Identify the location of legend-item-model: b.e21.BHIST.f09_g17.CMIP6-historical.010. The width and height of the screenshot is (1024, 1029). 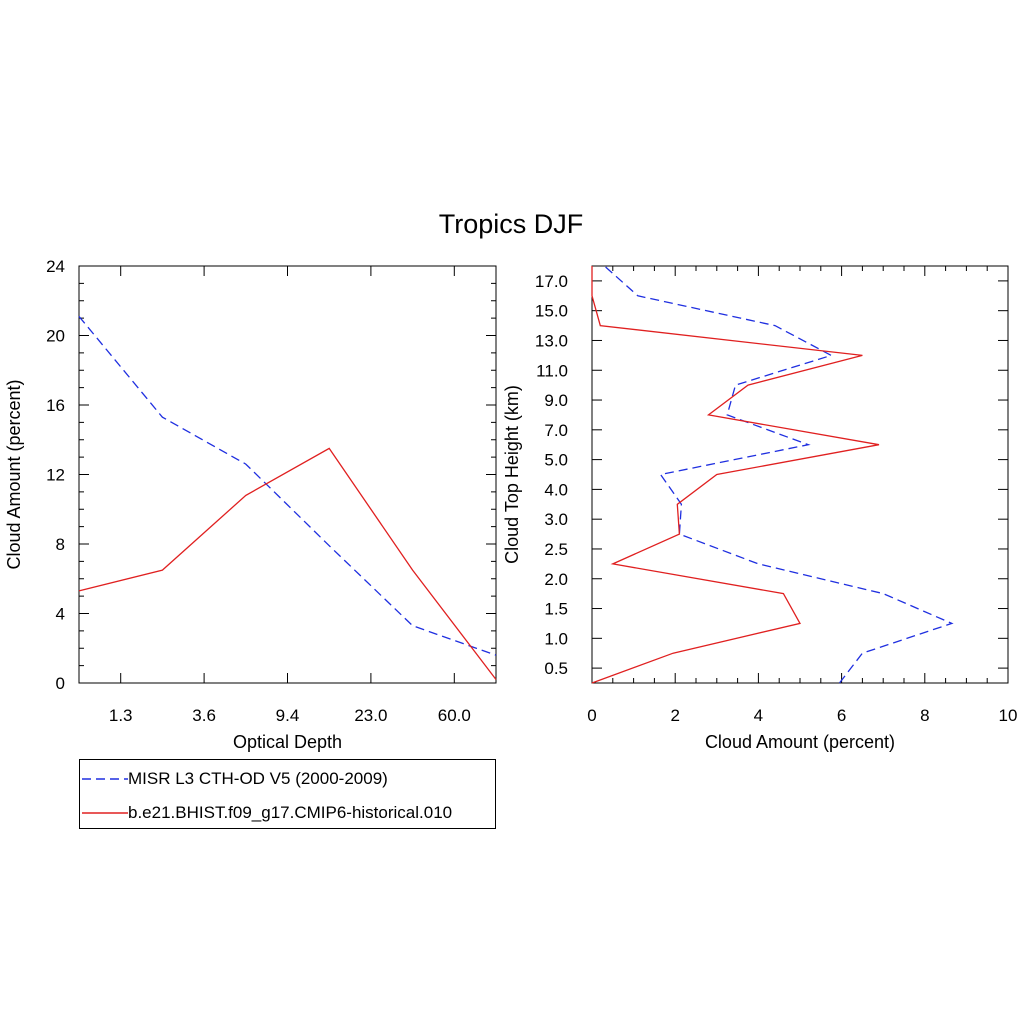
(287, 813).